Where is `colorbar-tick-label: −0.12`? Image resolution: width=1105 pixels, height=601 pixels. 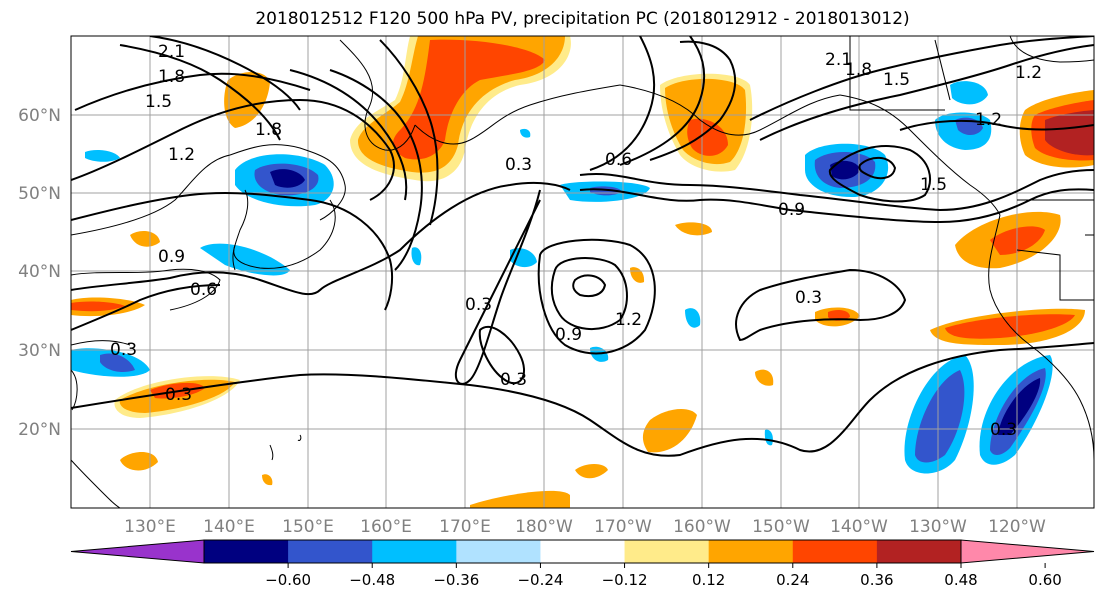 colorbar-tick-label: −0.12 is located at coordinates (625, 580).